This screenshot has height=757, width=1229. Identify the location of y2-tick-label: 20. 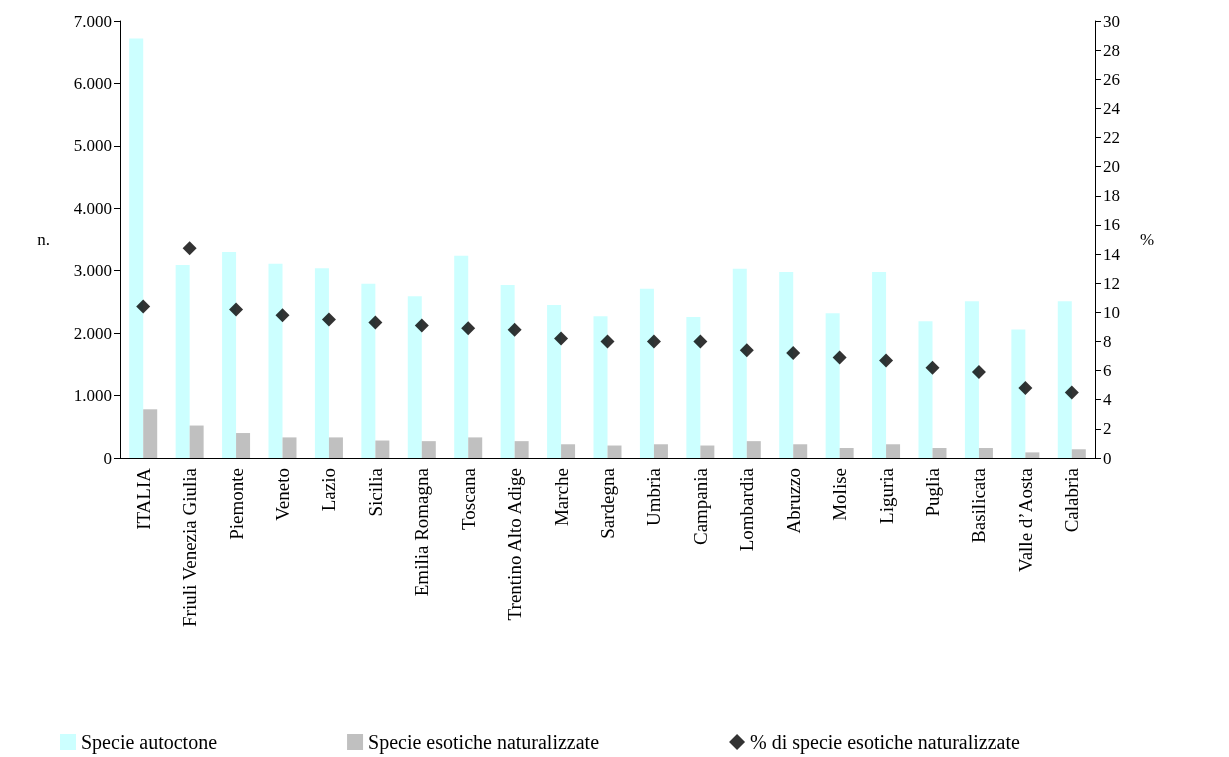
(1111, 167).